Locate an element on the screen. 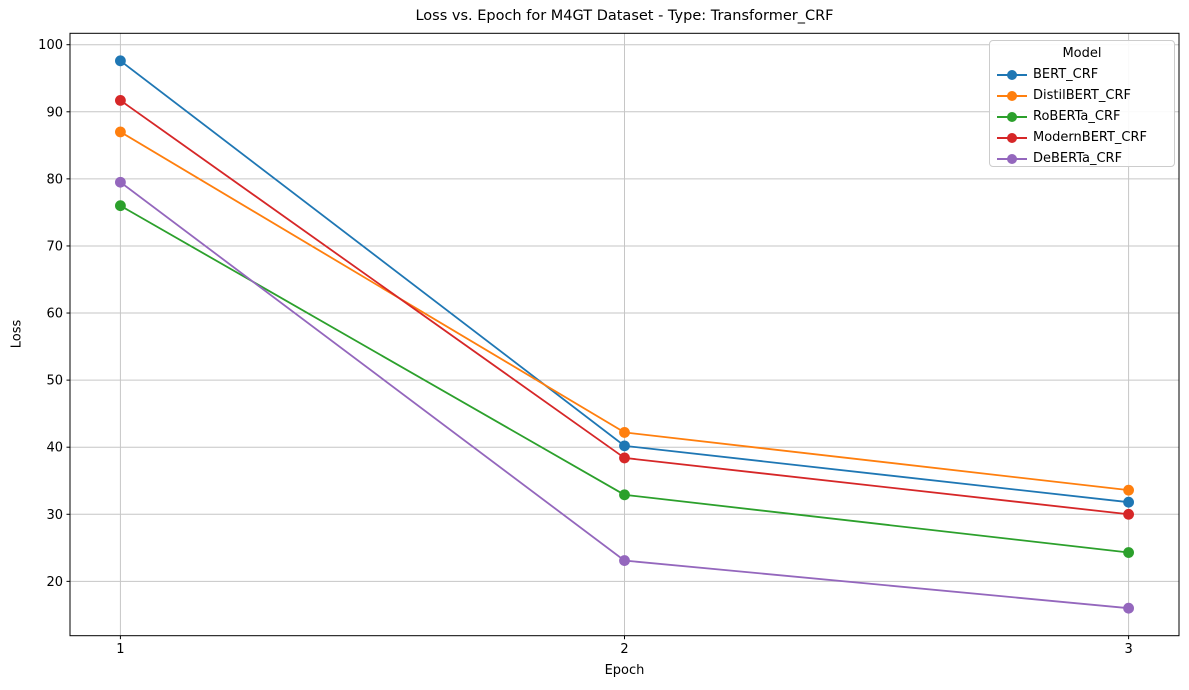  legend-label: ModernBERT_CRF is located at coordinates (1090, 137).